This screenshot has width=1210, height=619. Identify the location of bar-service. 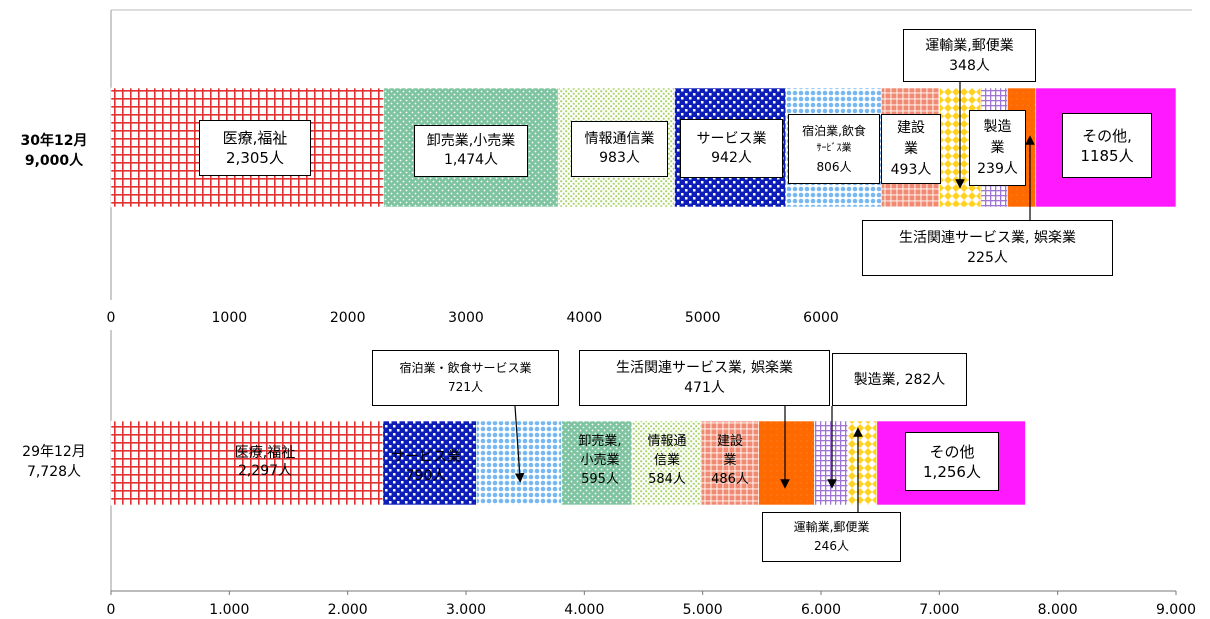
(429, 463).